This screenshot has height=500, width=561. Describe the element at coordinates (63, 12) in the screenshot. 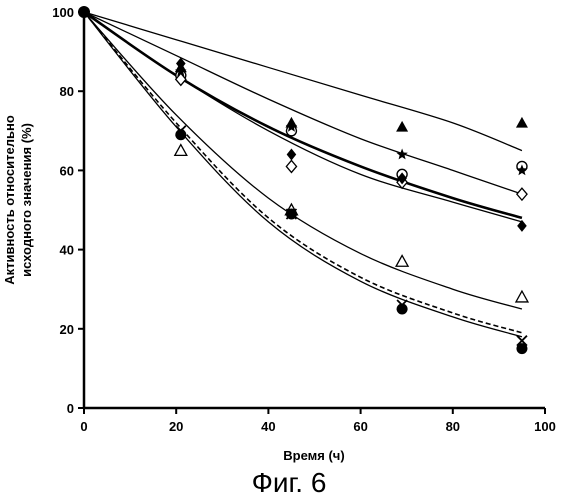

I see `y-tick-label: 100` at that location.